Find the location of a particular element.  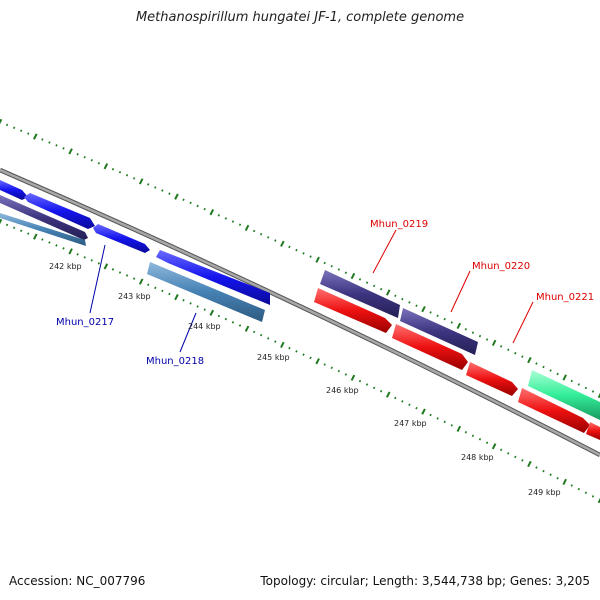

gene-label-mhun-0218: Mhun_0218 is located at coordinates (175, 361).